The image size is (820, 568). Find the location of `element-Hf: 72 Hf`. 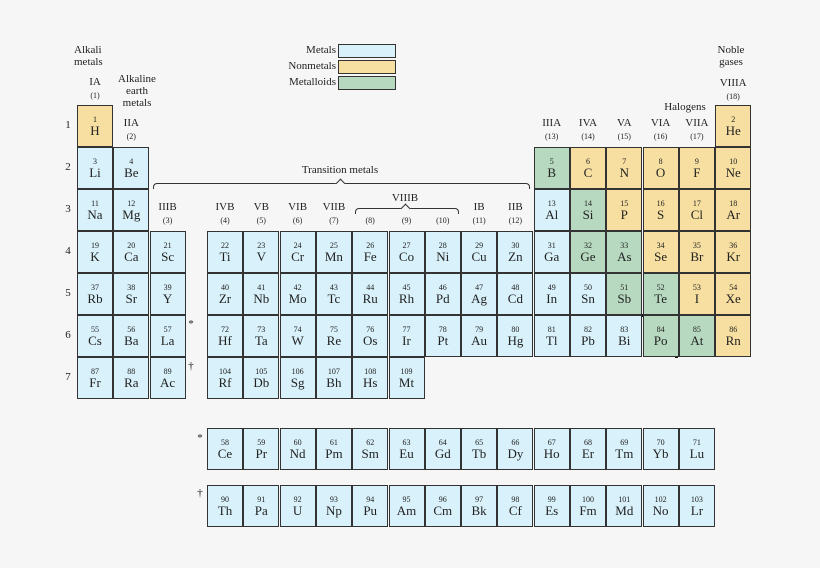

element-Hf: 72 Hf is located at coordinates (225, 336).